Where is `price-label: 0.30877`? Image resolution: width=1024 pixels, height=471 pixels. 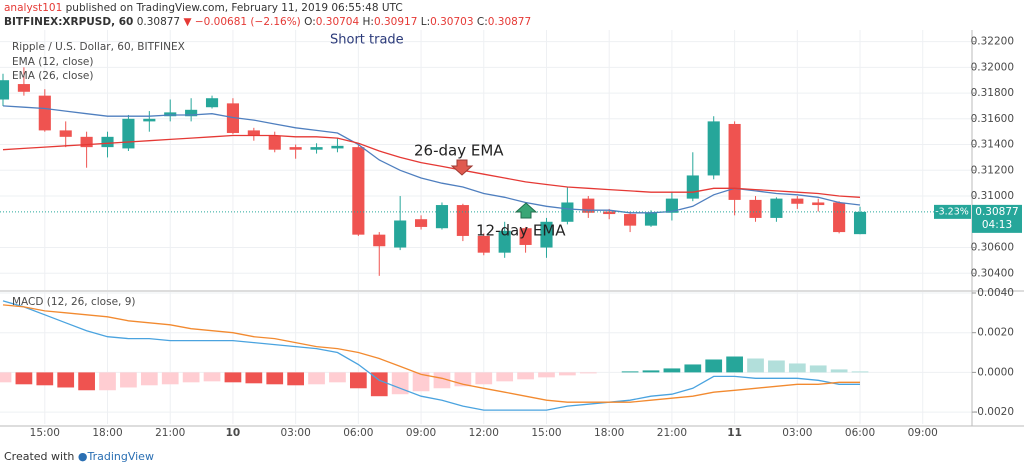 price-label: 0.30877 is located at coordinates (996, 212).